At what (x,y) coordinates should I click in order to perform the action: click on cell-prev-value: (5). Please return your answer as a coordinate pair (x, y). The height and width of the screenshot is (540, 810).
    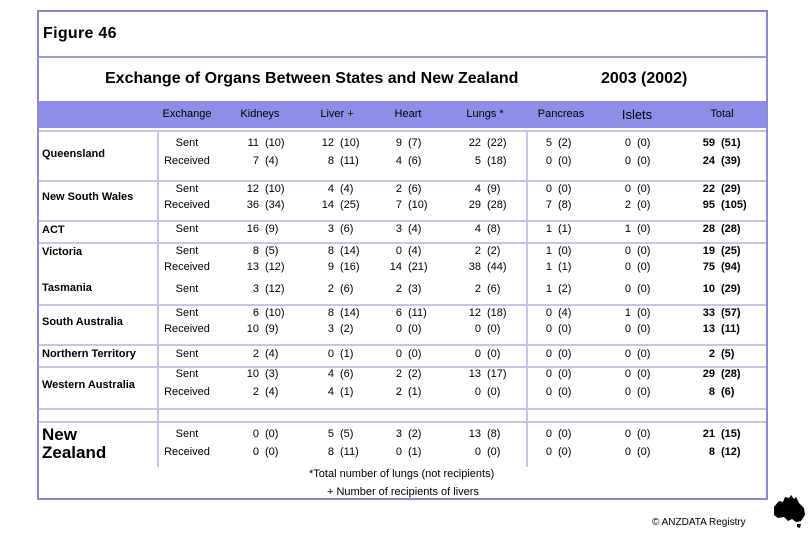
    Looking at the image, I should click on (347, 434).